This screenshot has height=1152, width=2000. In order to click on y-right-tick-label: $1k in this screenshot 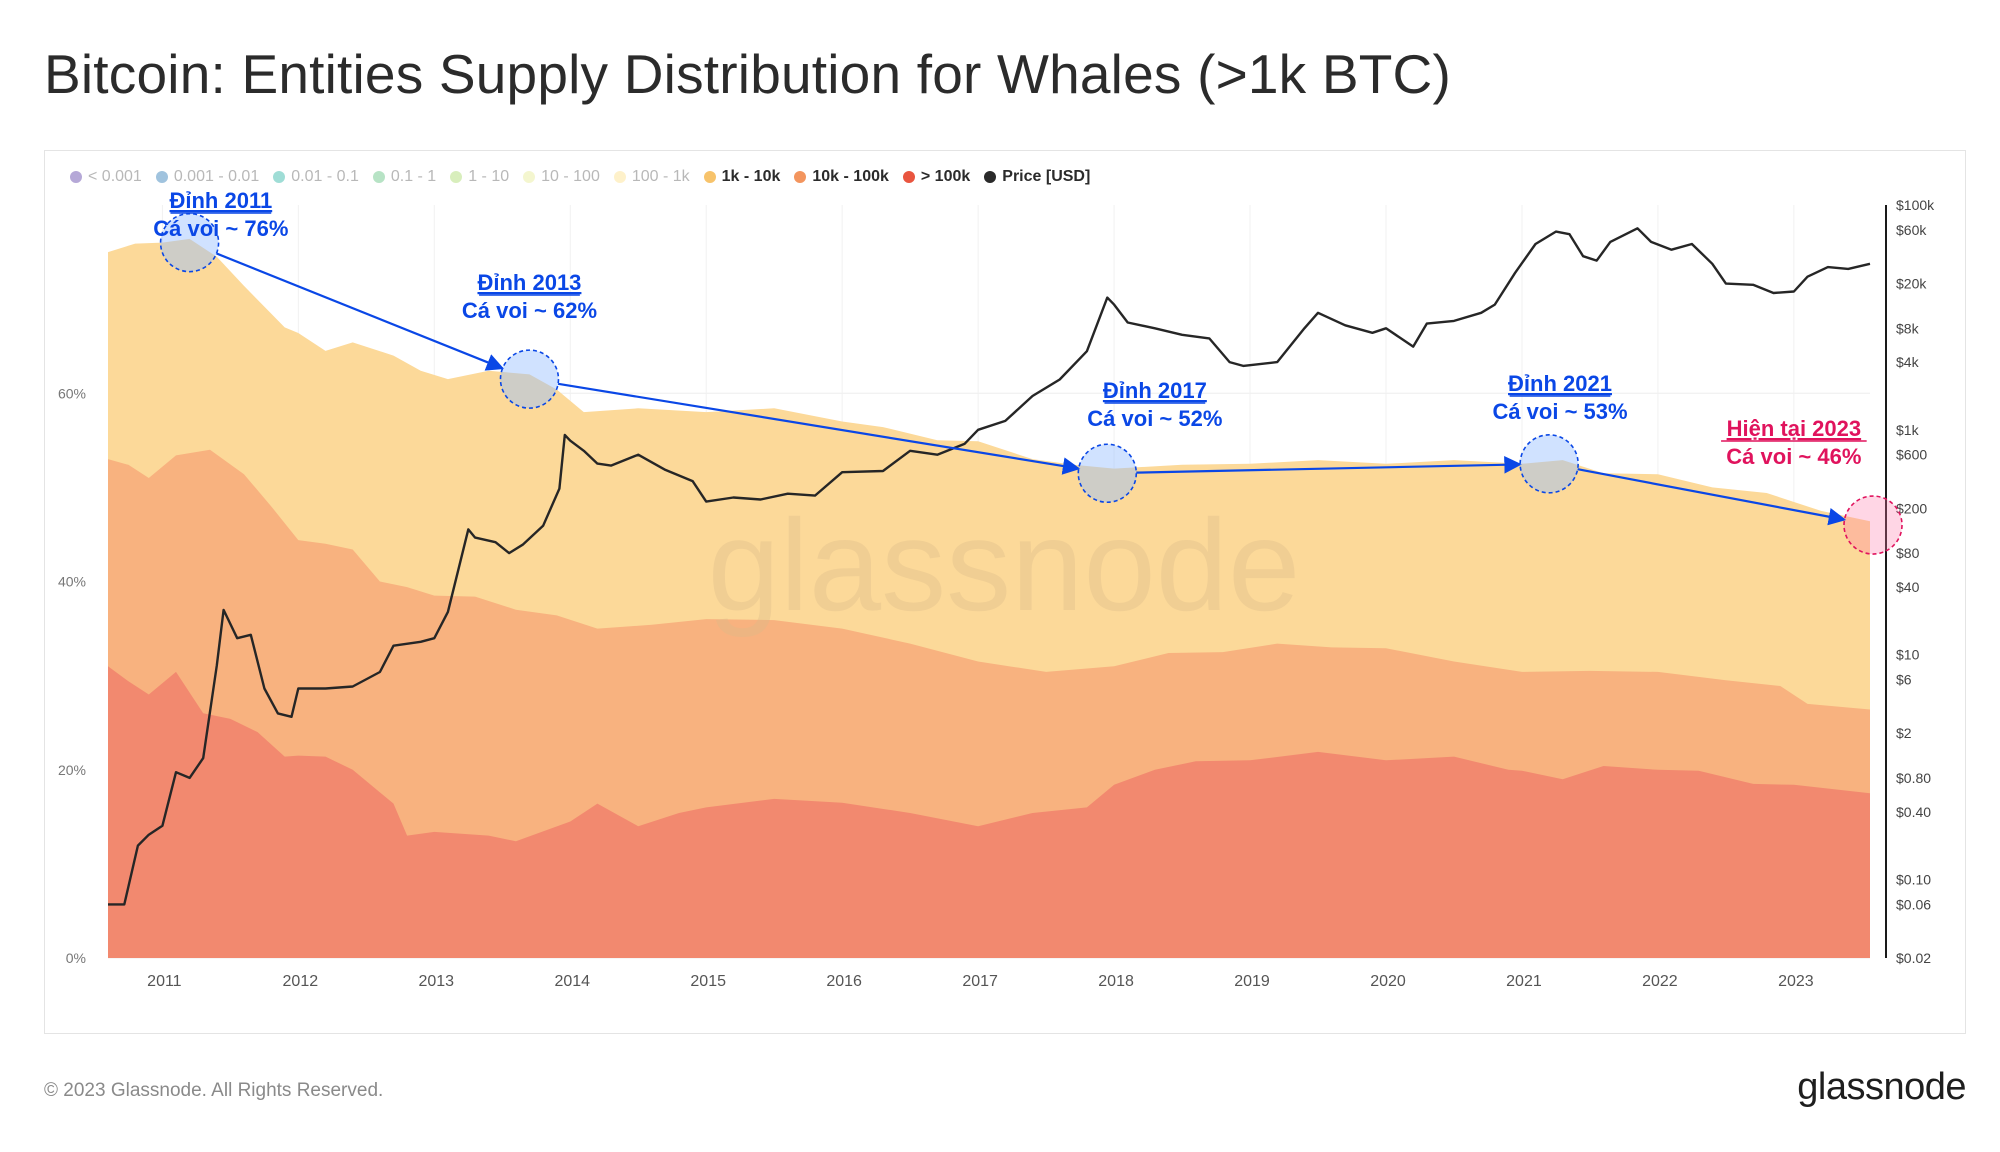, I will do `click(1908, 430)`.